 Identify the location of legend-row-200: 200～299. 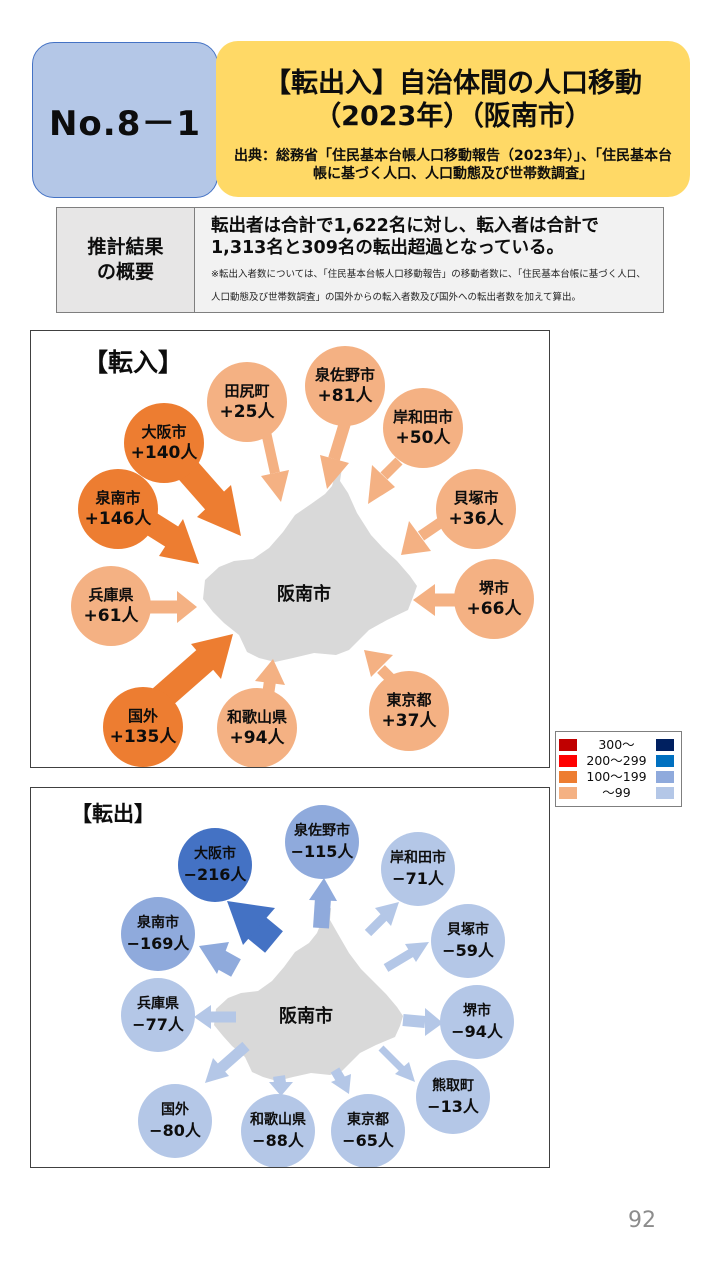
(618, 761).